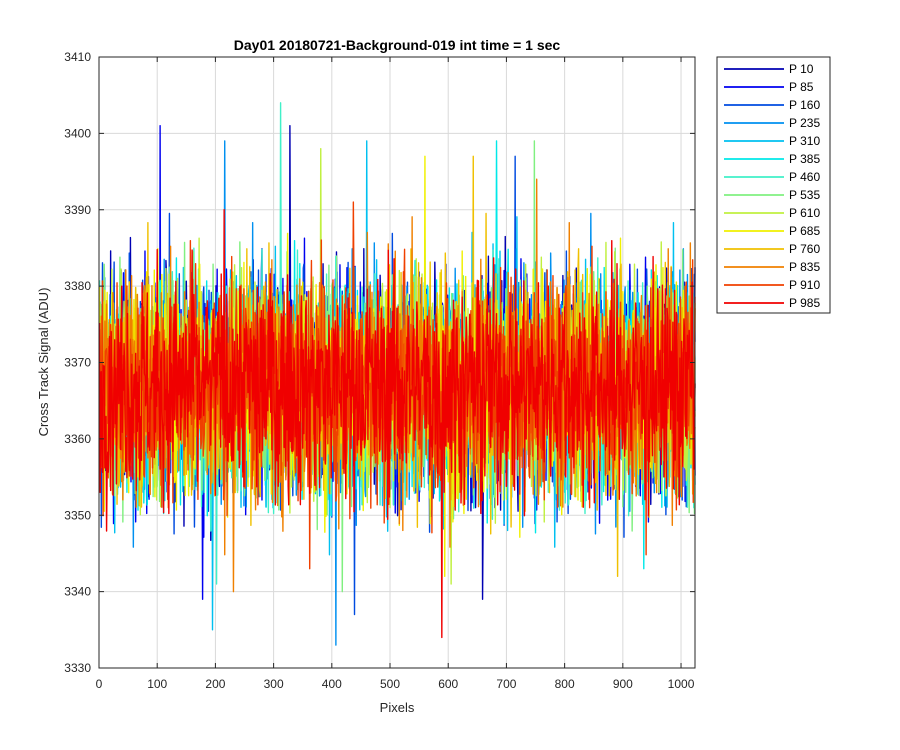 The image size is (900, 750). What do you see at coordinates (77, 439) in the screenshot?
I see `y-tick-label: 3360` at bounding box center [77, 439].